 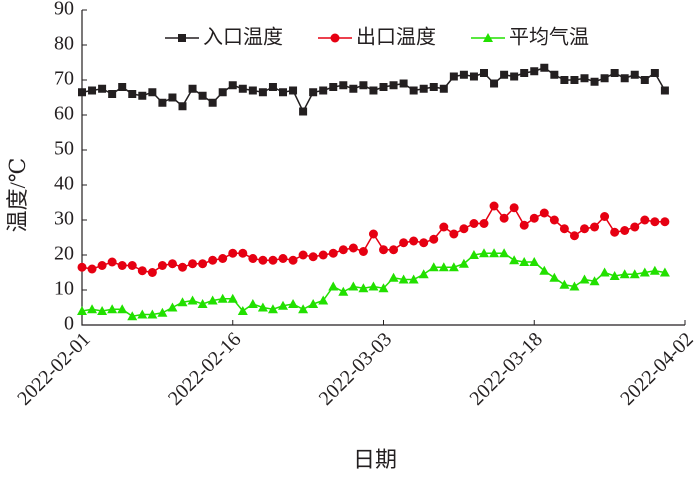 What do you see at coordinates (64, 184) in the screenshot?
I see `y-tick-label: 40` at bounding box center [64, 184].